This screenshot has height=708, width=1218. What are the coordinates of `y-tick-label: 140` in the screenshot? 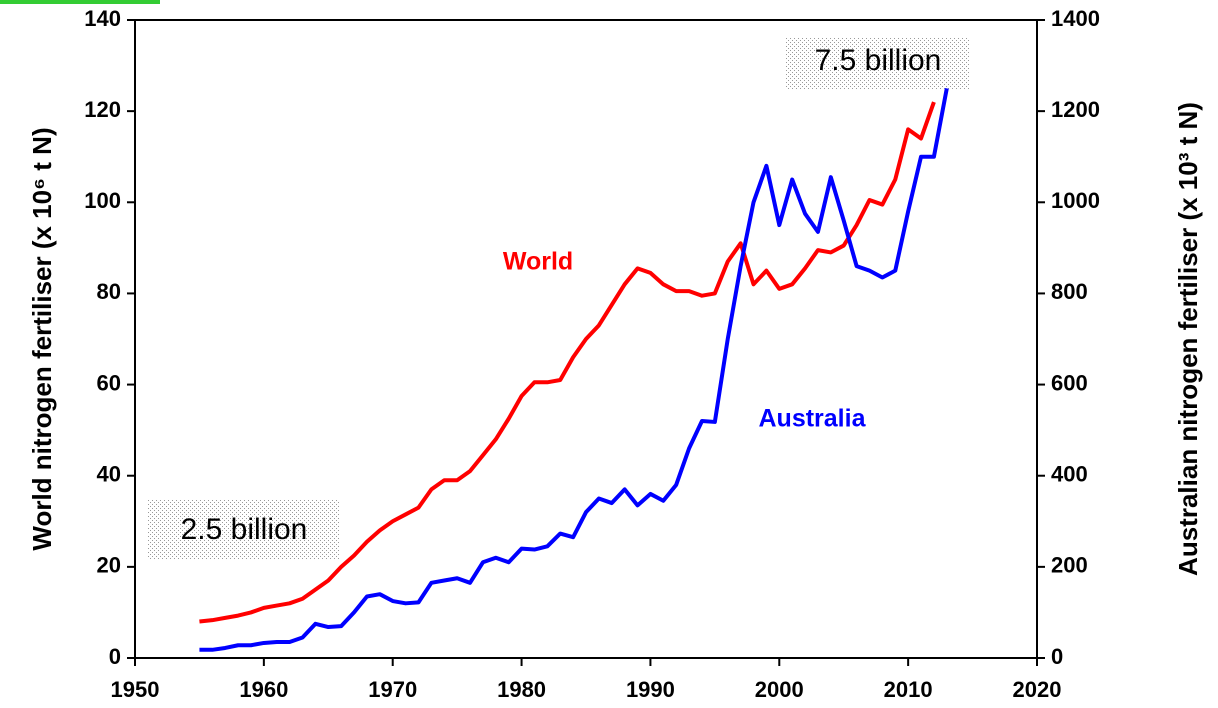 It's located at (102, 18).